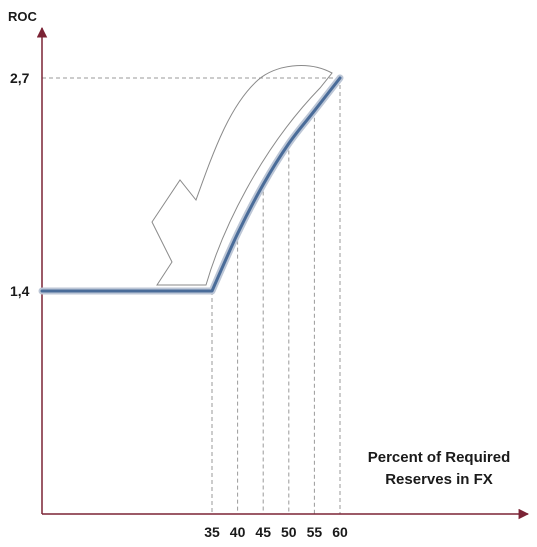 The width and height of the screenshot is (537, 547). What do you see at coordinates (212, 532) in the screenshot?
I see `x-tick-label: 35` at bounding box center [212, 532].